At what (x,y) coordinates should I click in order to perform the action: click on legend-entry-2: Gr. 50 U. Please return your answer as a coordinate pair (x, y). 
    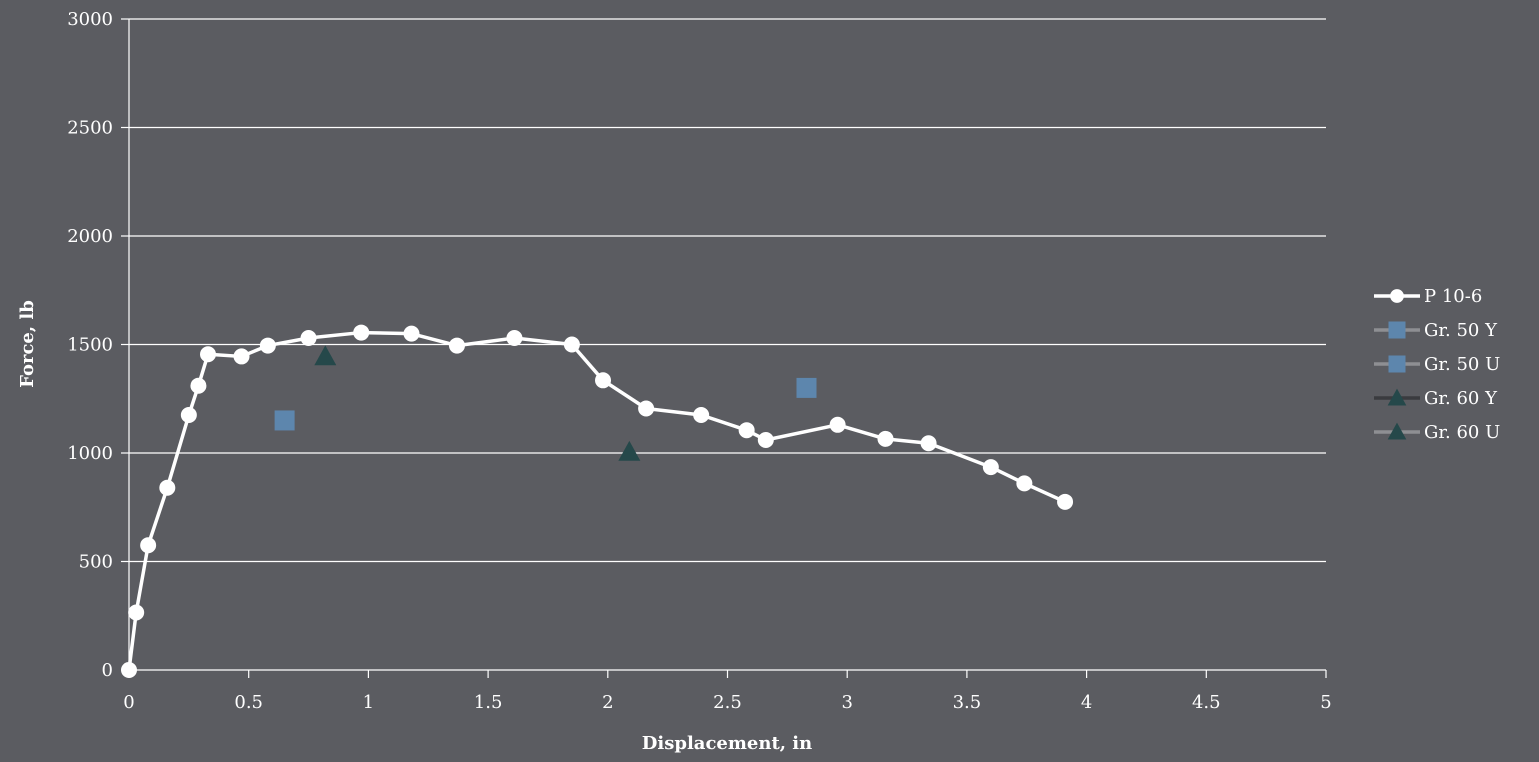
    Looking at the image, I should click on (1437, 364).